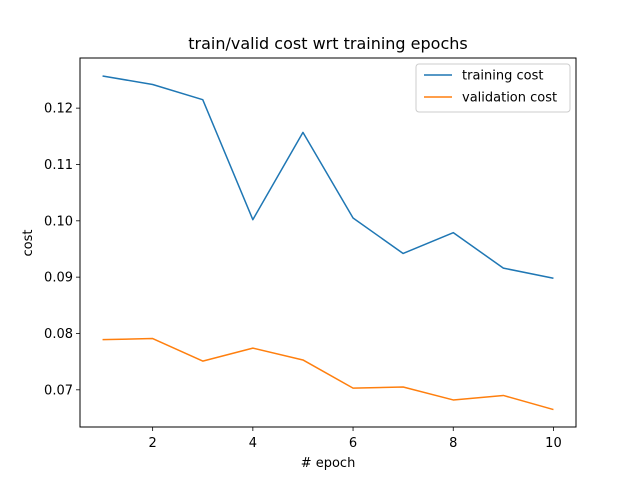 Image resolution: width=640 pixels, height=480 pixels. Describe the element at coordinates (328, 463) in the screenshot. I see `x-axis-title: # epoch` at that location.